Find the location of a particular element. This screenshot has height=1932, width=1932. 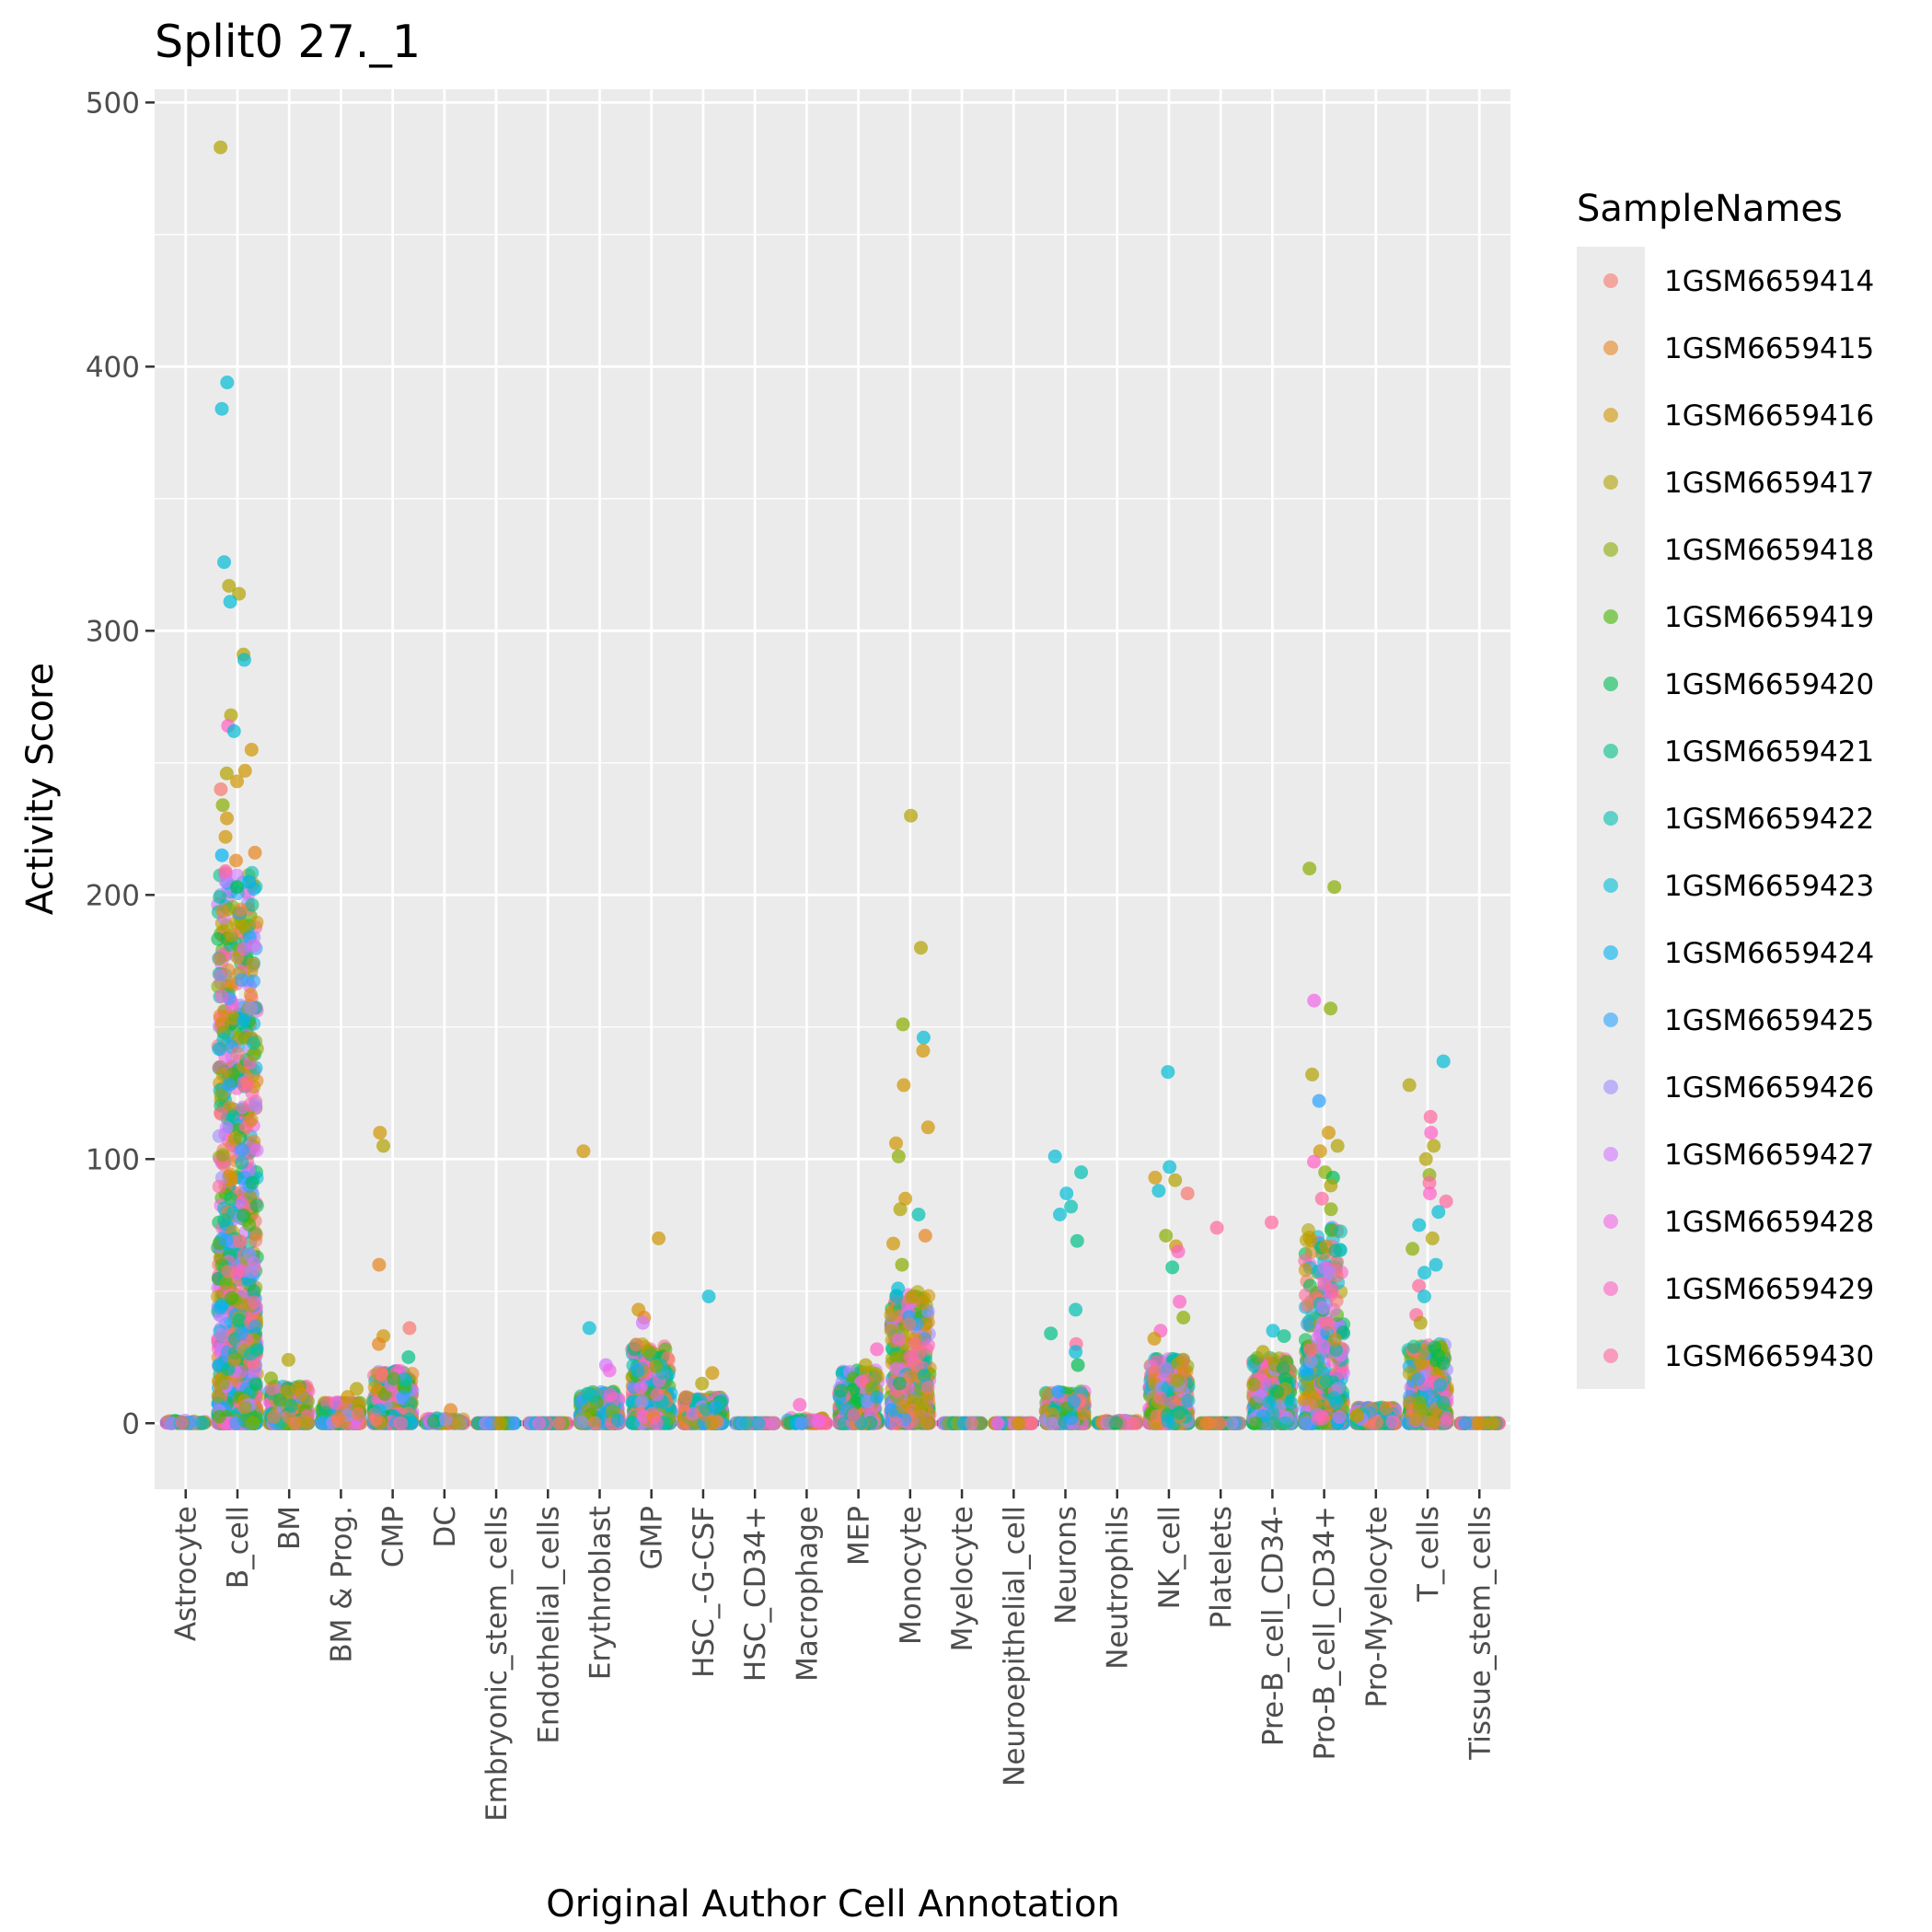

x-tick-label: HSC_CD34+ is located at coordinates (756, 1594).